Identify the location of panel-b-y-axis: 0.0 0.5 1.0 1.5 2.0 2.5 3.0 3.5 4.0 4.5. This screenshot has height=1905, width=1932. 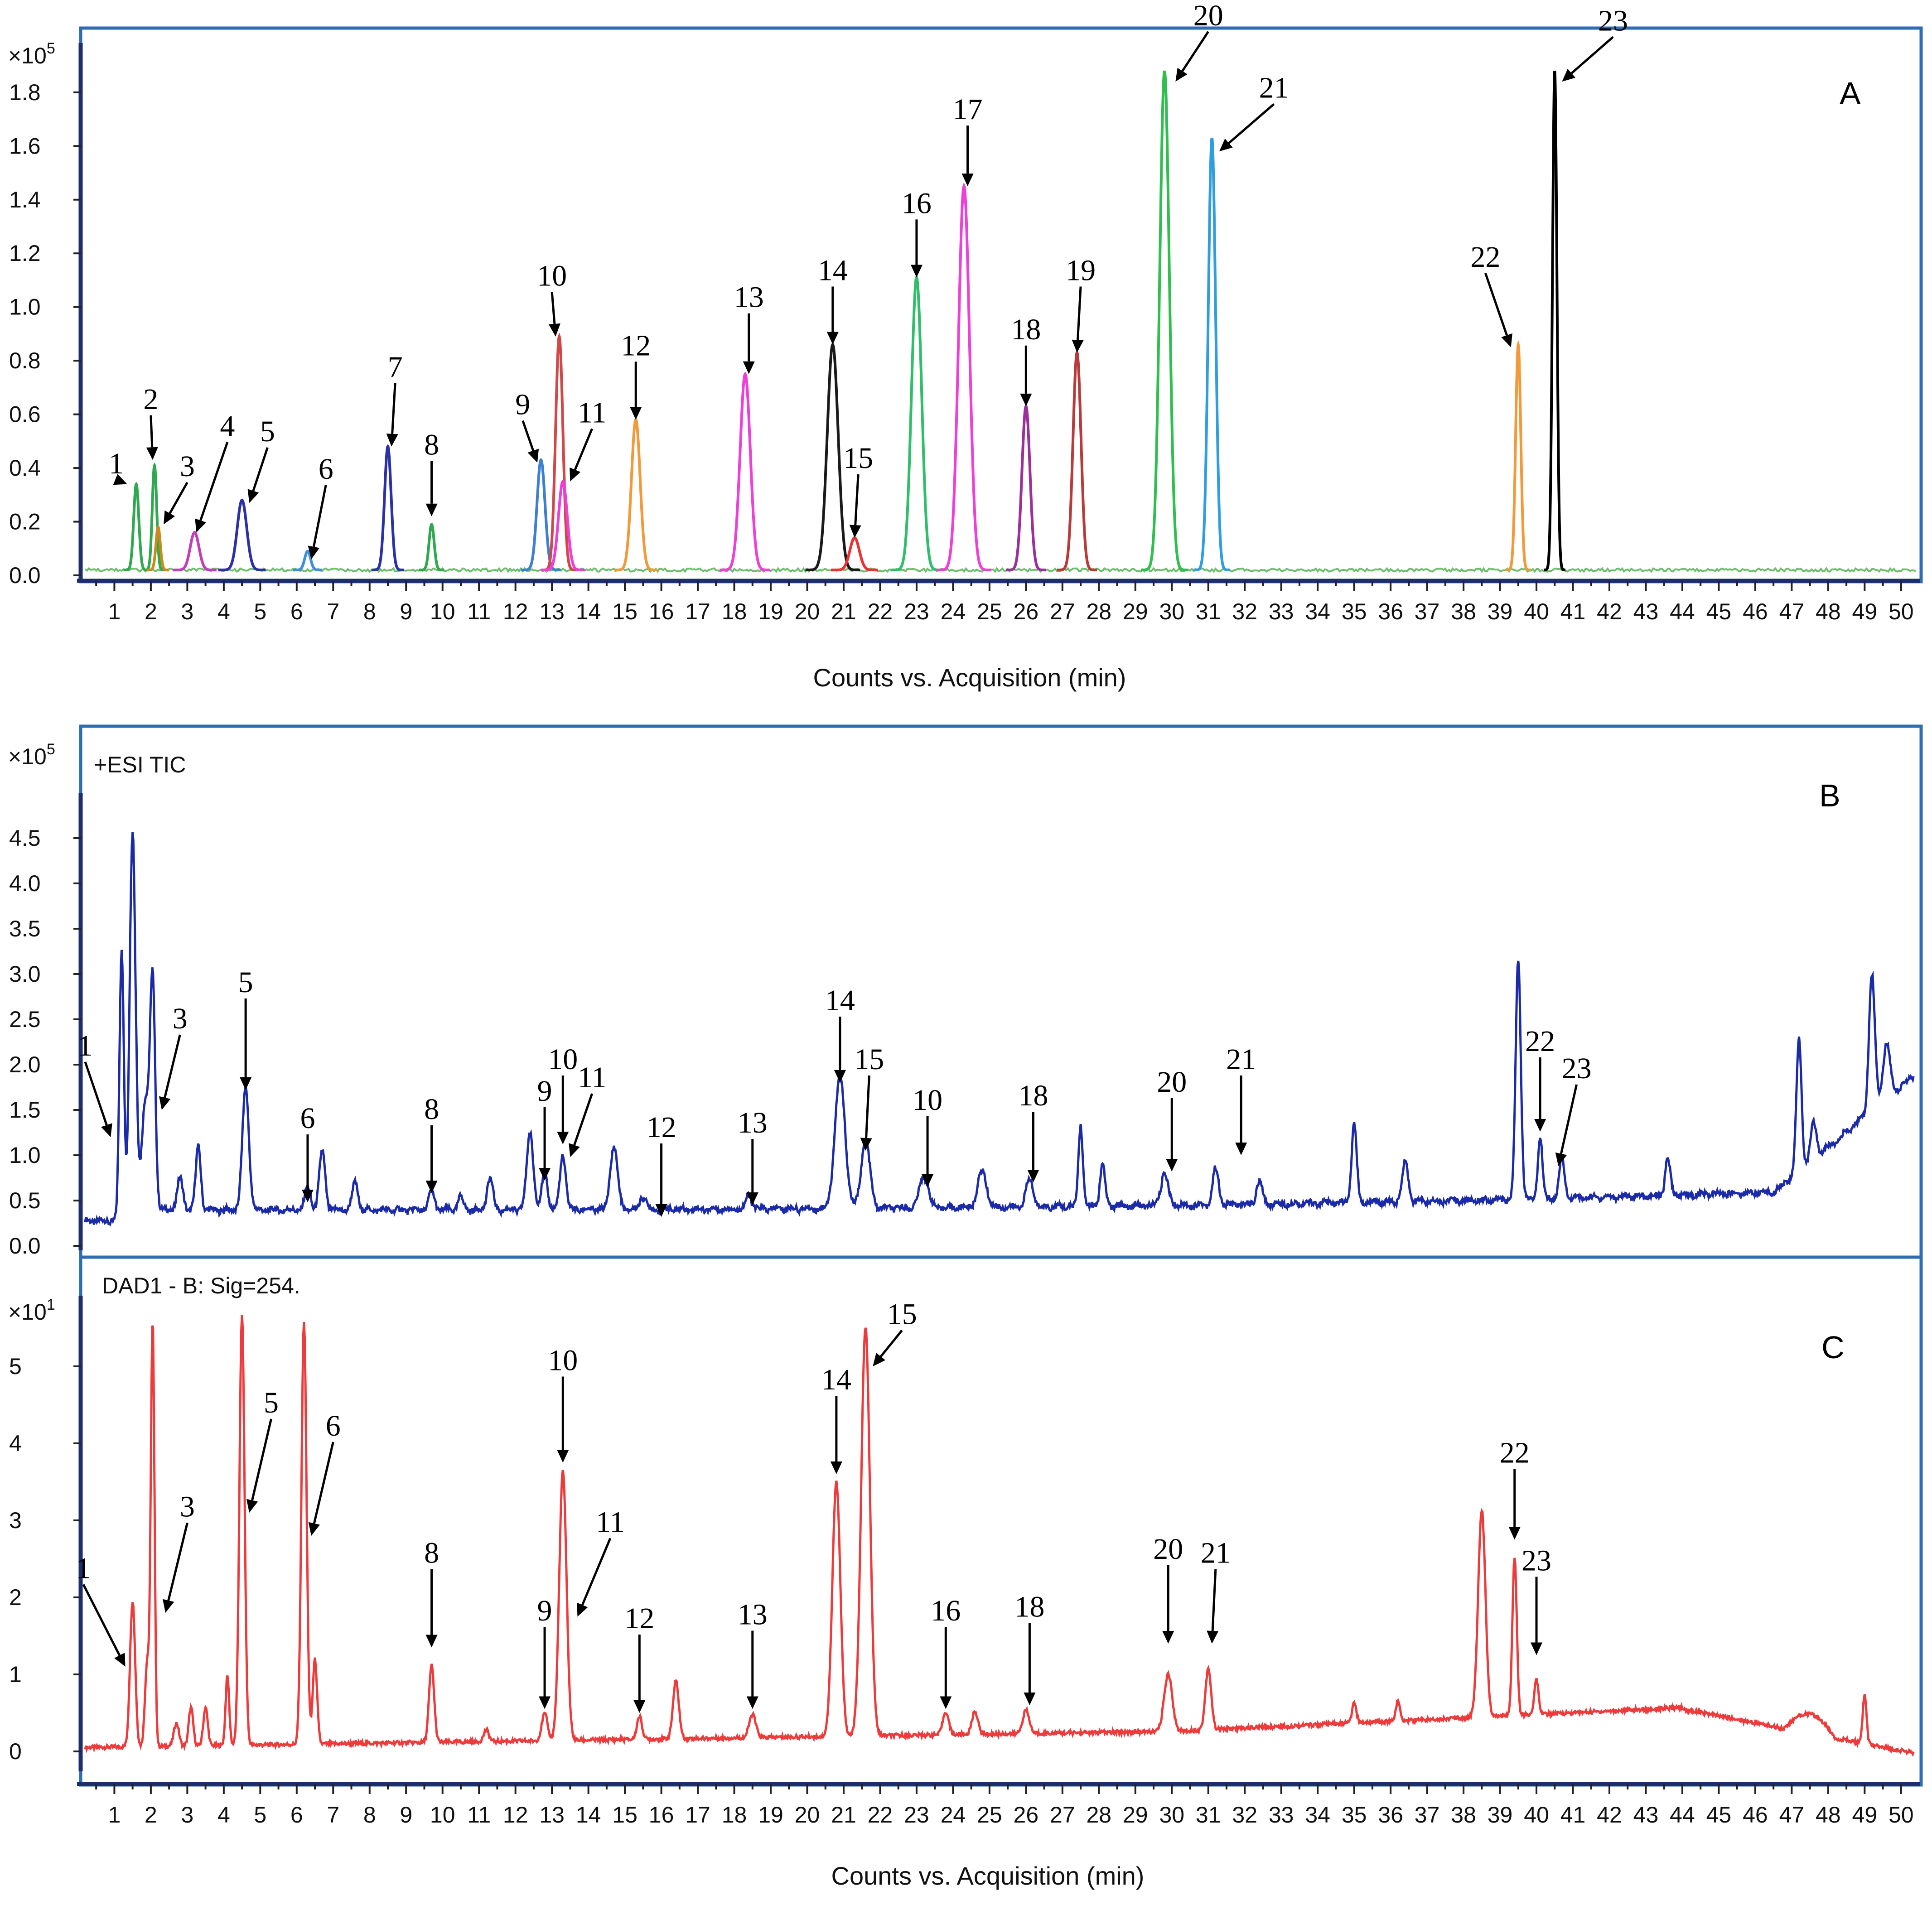
(46, 1026).